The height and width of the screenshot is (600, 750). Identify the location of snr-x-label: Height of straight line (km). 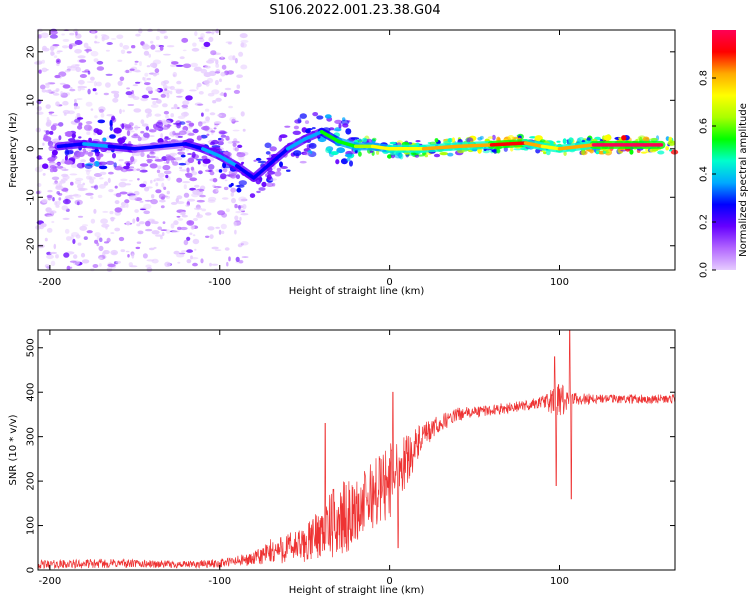
(357, 590).